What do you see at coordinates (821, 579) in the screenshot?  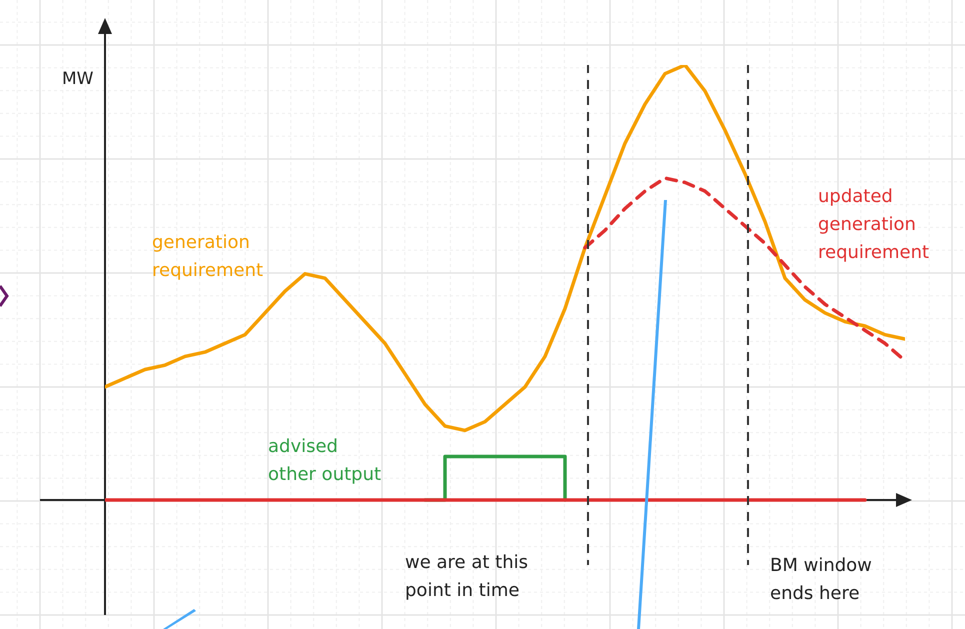 I see `text: BM window ends here` at bounding box center [821, 579].